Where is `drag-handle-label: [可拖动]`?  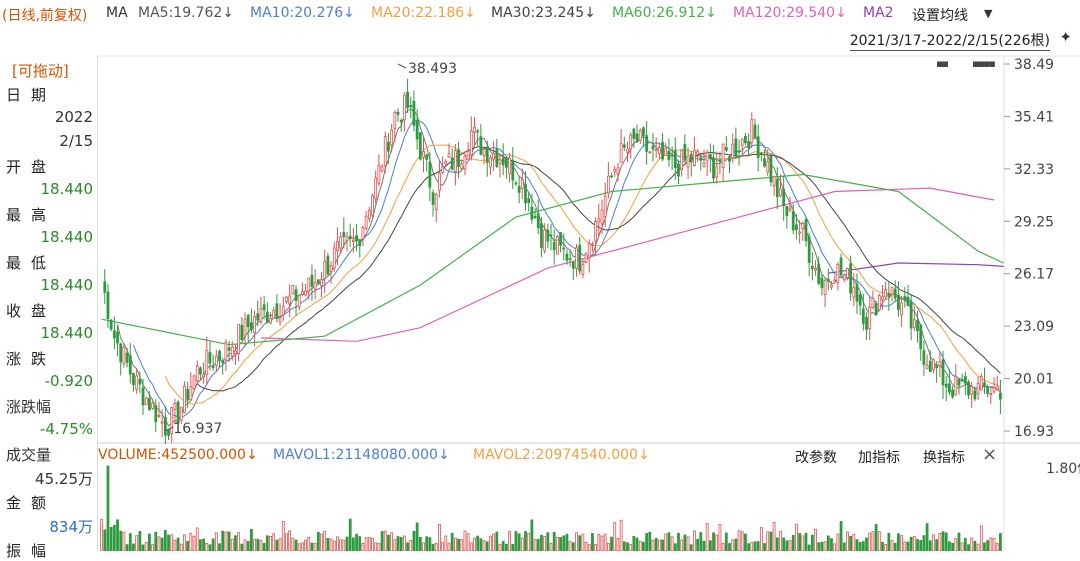
drag-handle-label: [可拖动] is located at coordinates (40, 71).